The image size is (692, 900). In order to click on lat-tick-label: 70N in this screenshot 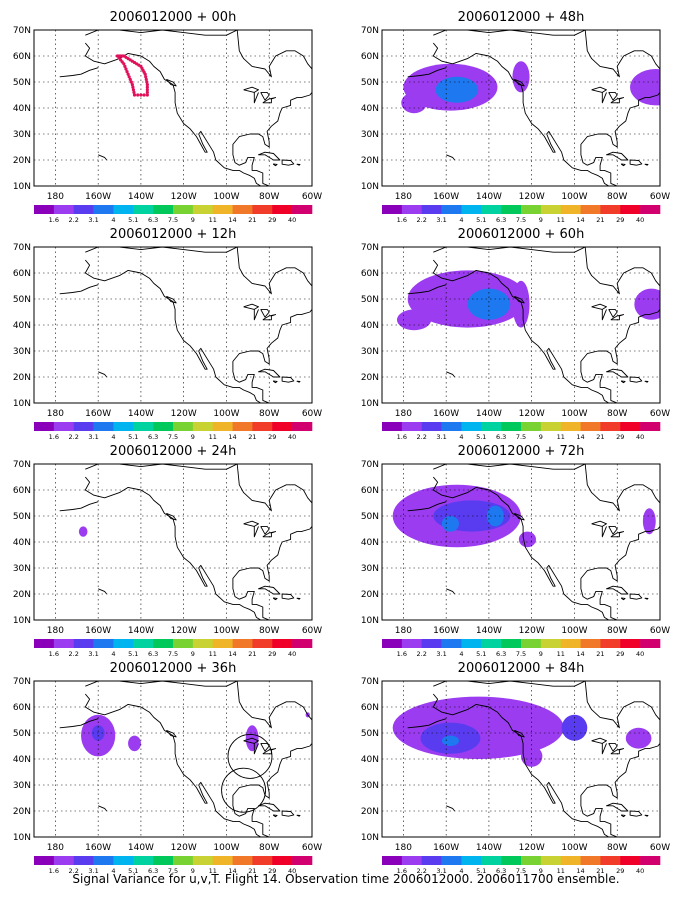, I will do `click(22, 682)`.